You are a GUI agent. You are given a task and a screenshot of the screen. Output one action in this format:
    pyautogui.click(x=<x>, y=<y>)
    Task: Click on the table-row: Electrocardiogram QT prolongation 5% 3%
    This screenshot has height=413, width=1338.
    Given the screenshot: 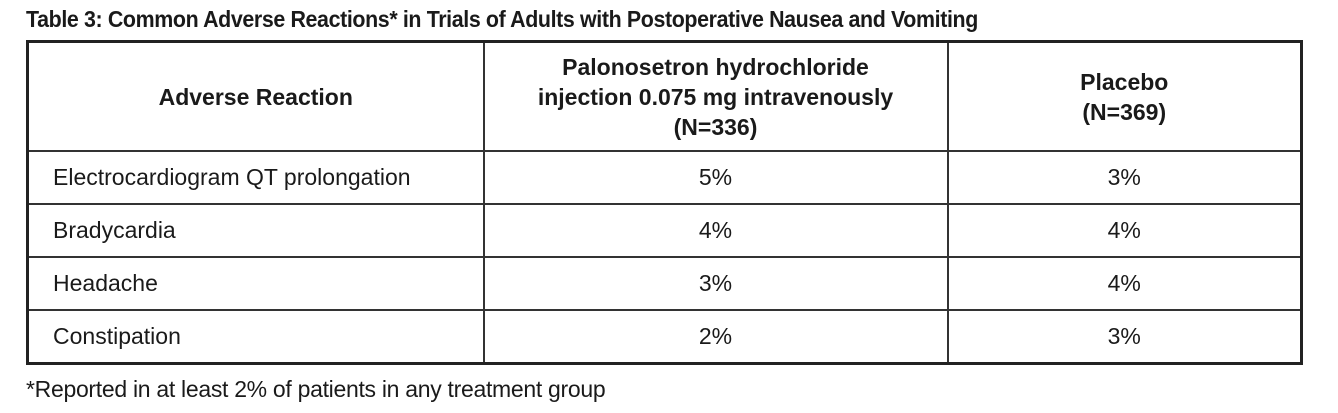 What is the action you would take?
    pyautogui.click(x=664, y=177)
    